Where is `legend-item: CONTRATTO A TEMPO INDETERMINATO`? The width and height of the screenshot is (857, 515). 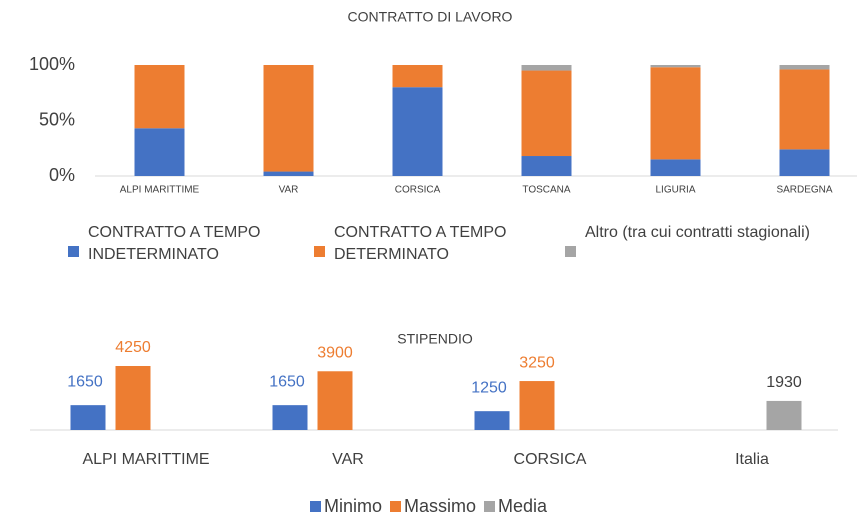 legend-item: CONTRATTO A TEMPO INDETERMINATO is located at coordinates (183, 244).